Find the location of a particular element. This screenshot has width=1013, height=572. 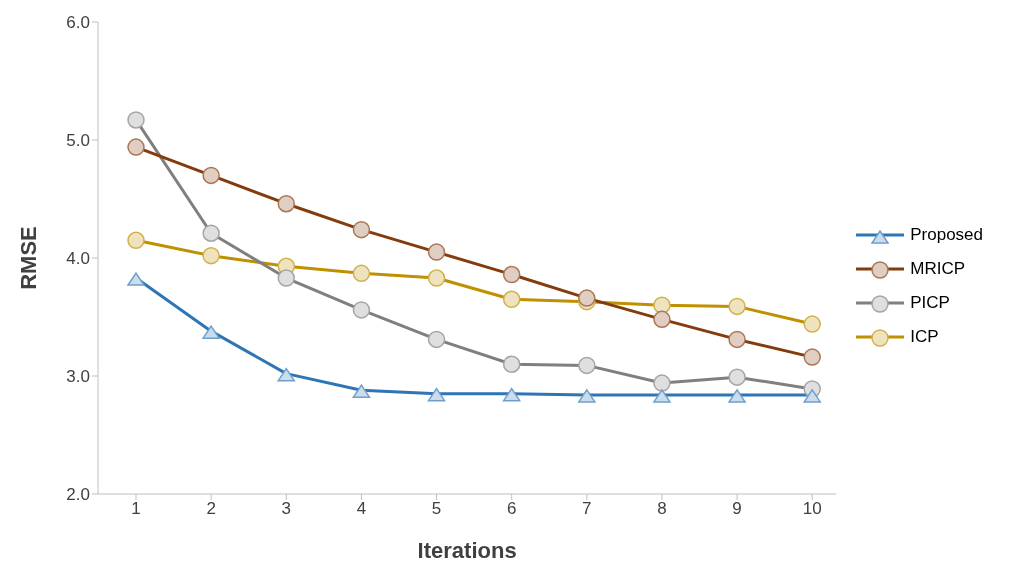

legend-label: MRICP is located at coordinates (937, 269).